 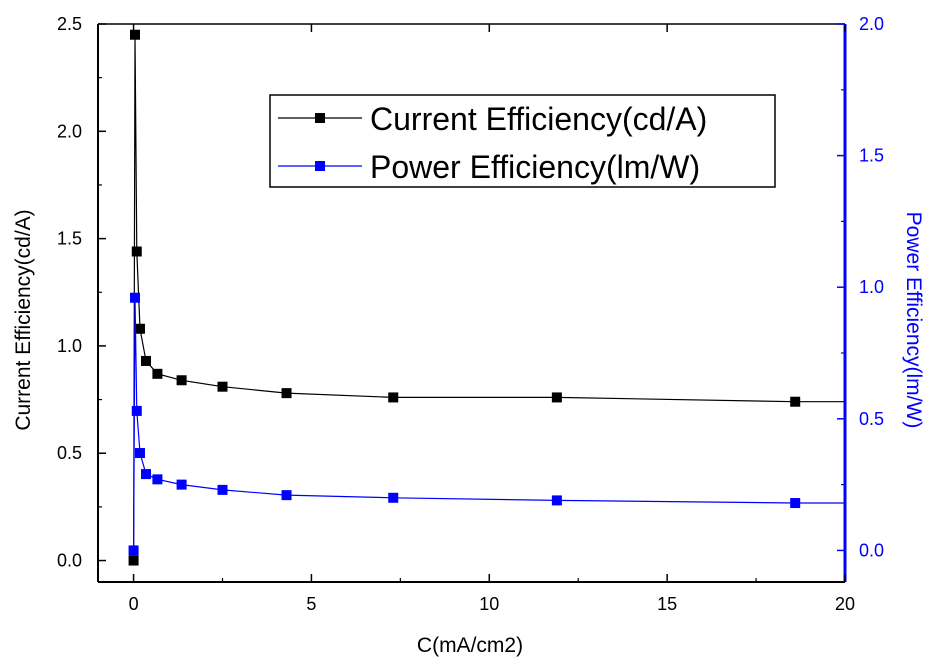 I want to click on x-tick-label: 5, so click(x=311, y=604).